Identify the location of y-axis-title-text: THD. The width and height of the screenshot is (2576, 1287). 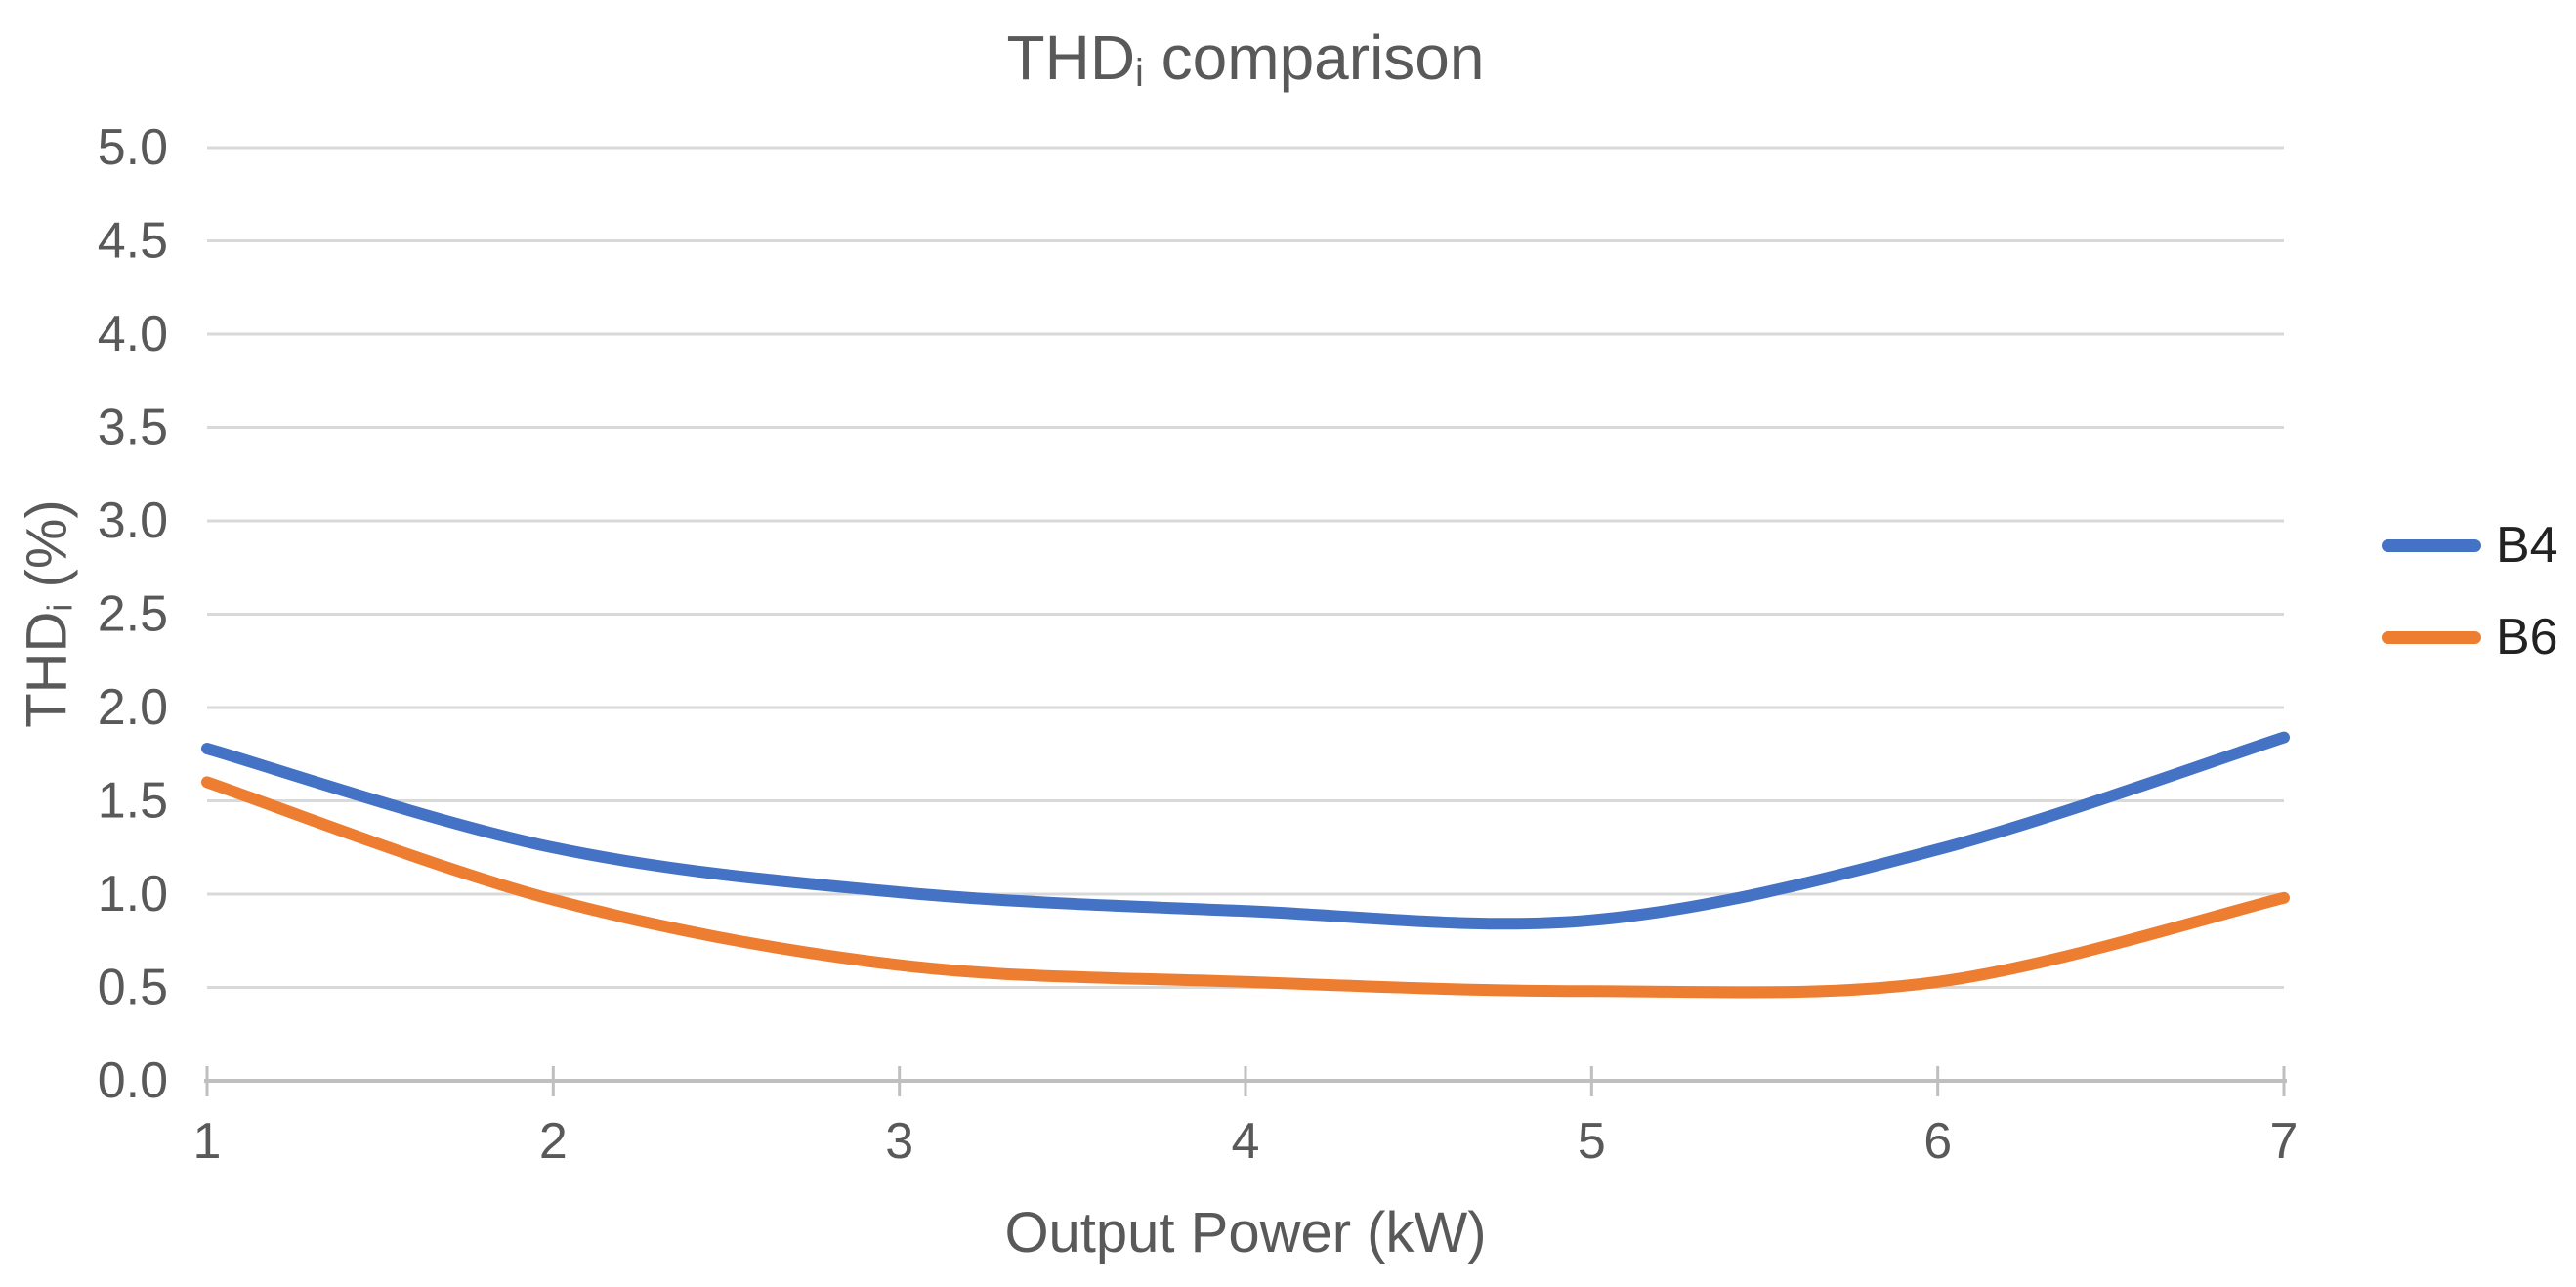
(47, 669).